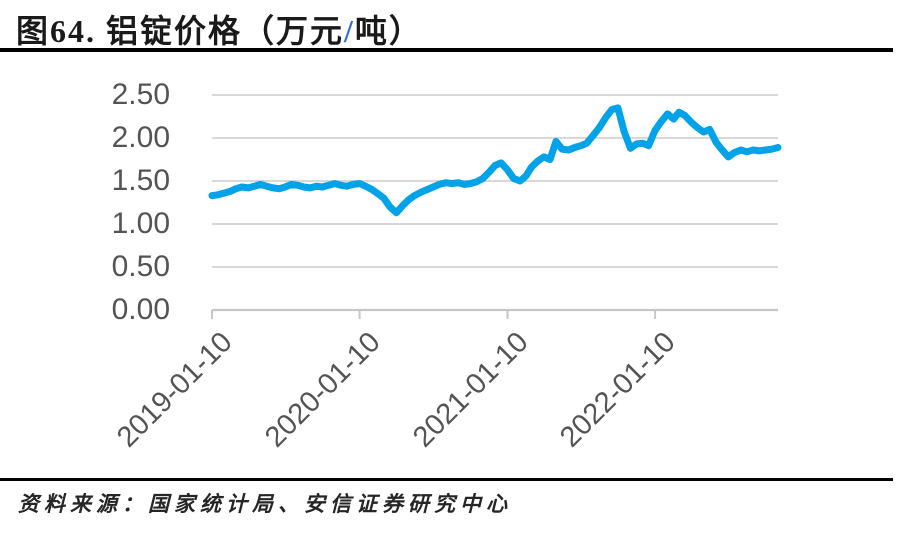  What do you see at coordinates (388, 31) in the screenshot?
I see `figure-title-unit: 吨）` at bounding box center [388, 31].